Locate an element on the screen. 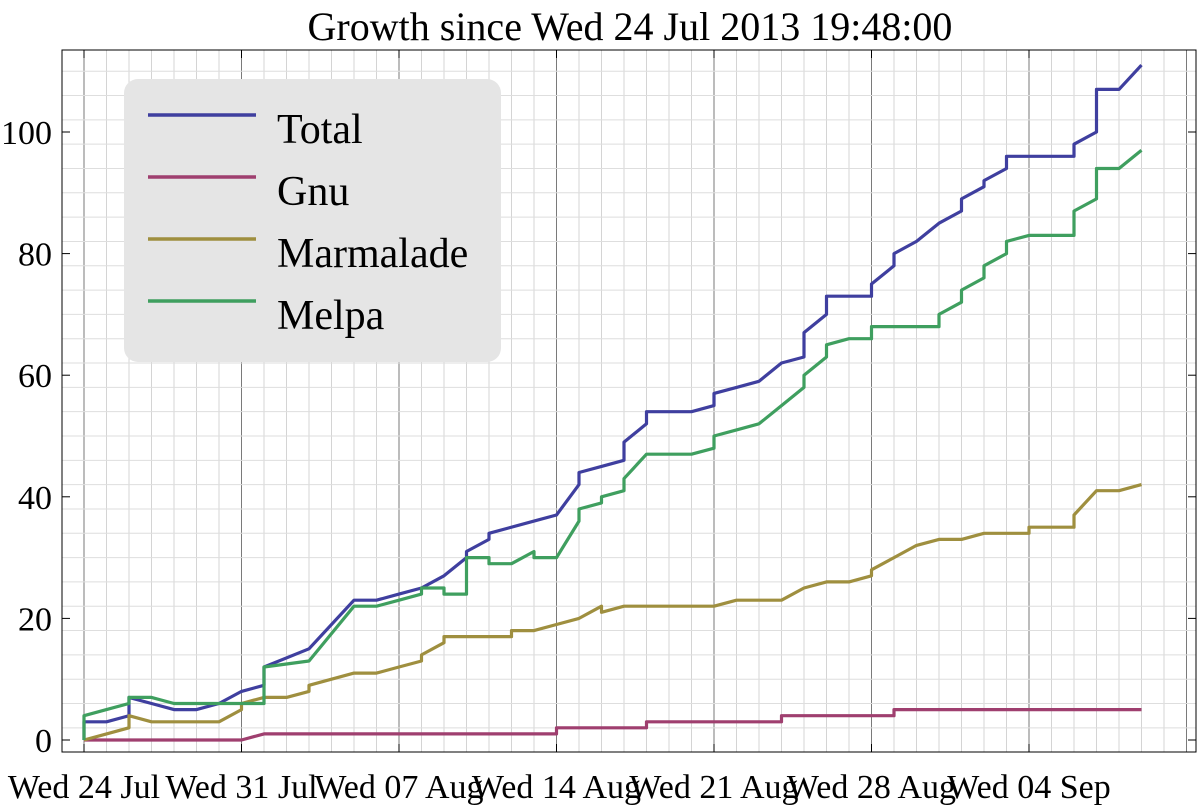  legend-label-melpa: Melpa is located at coordinates (331, 316).